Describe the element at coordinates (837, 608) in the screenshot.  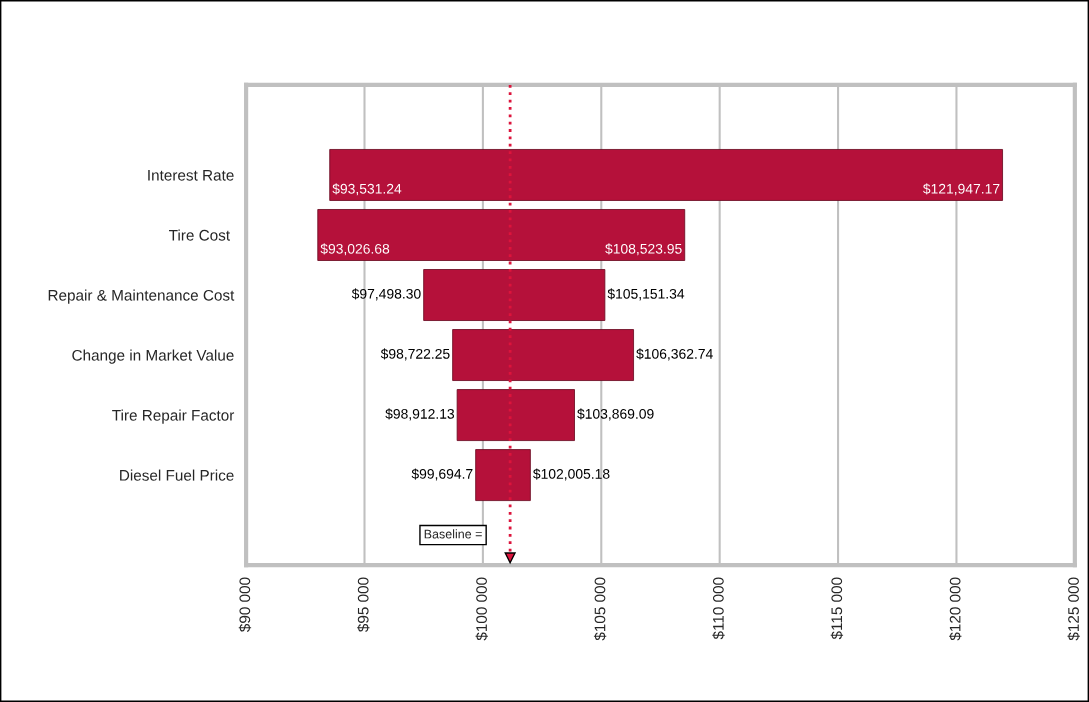
I see `x-tick-label: $115 000` at that location.